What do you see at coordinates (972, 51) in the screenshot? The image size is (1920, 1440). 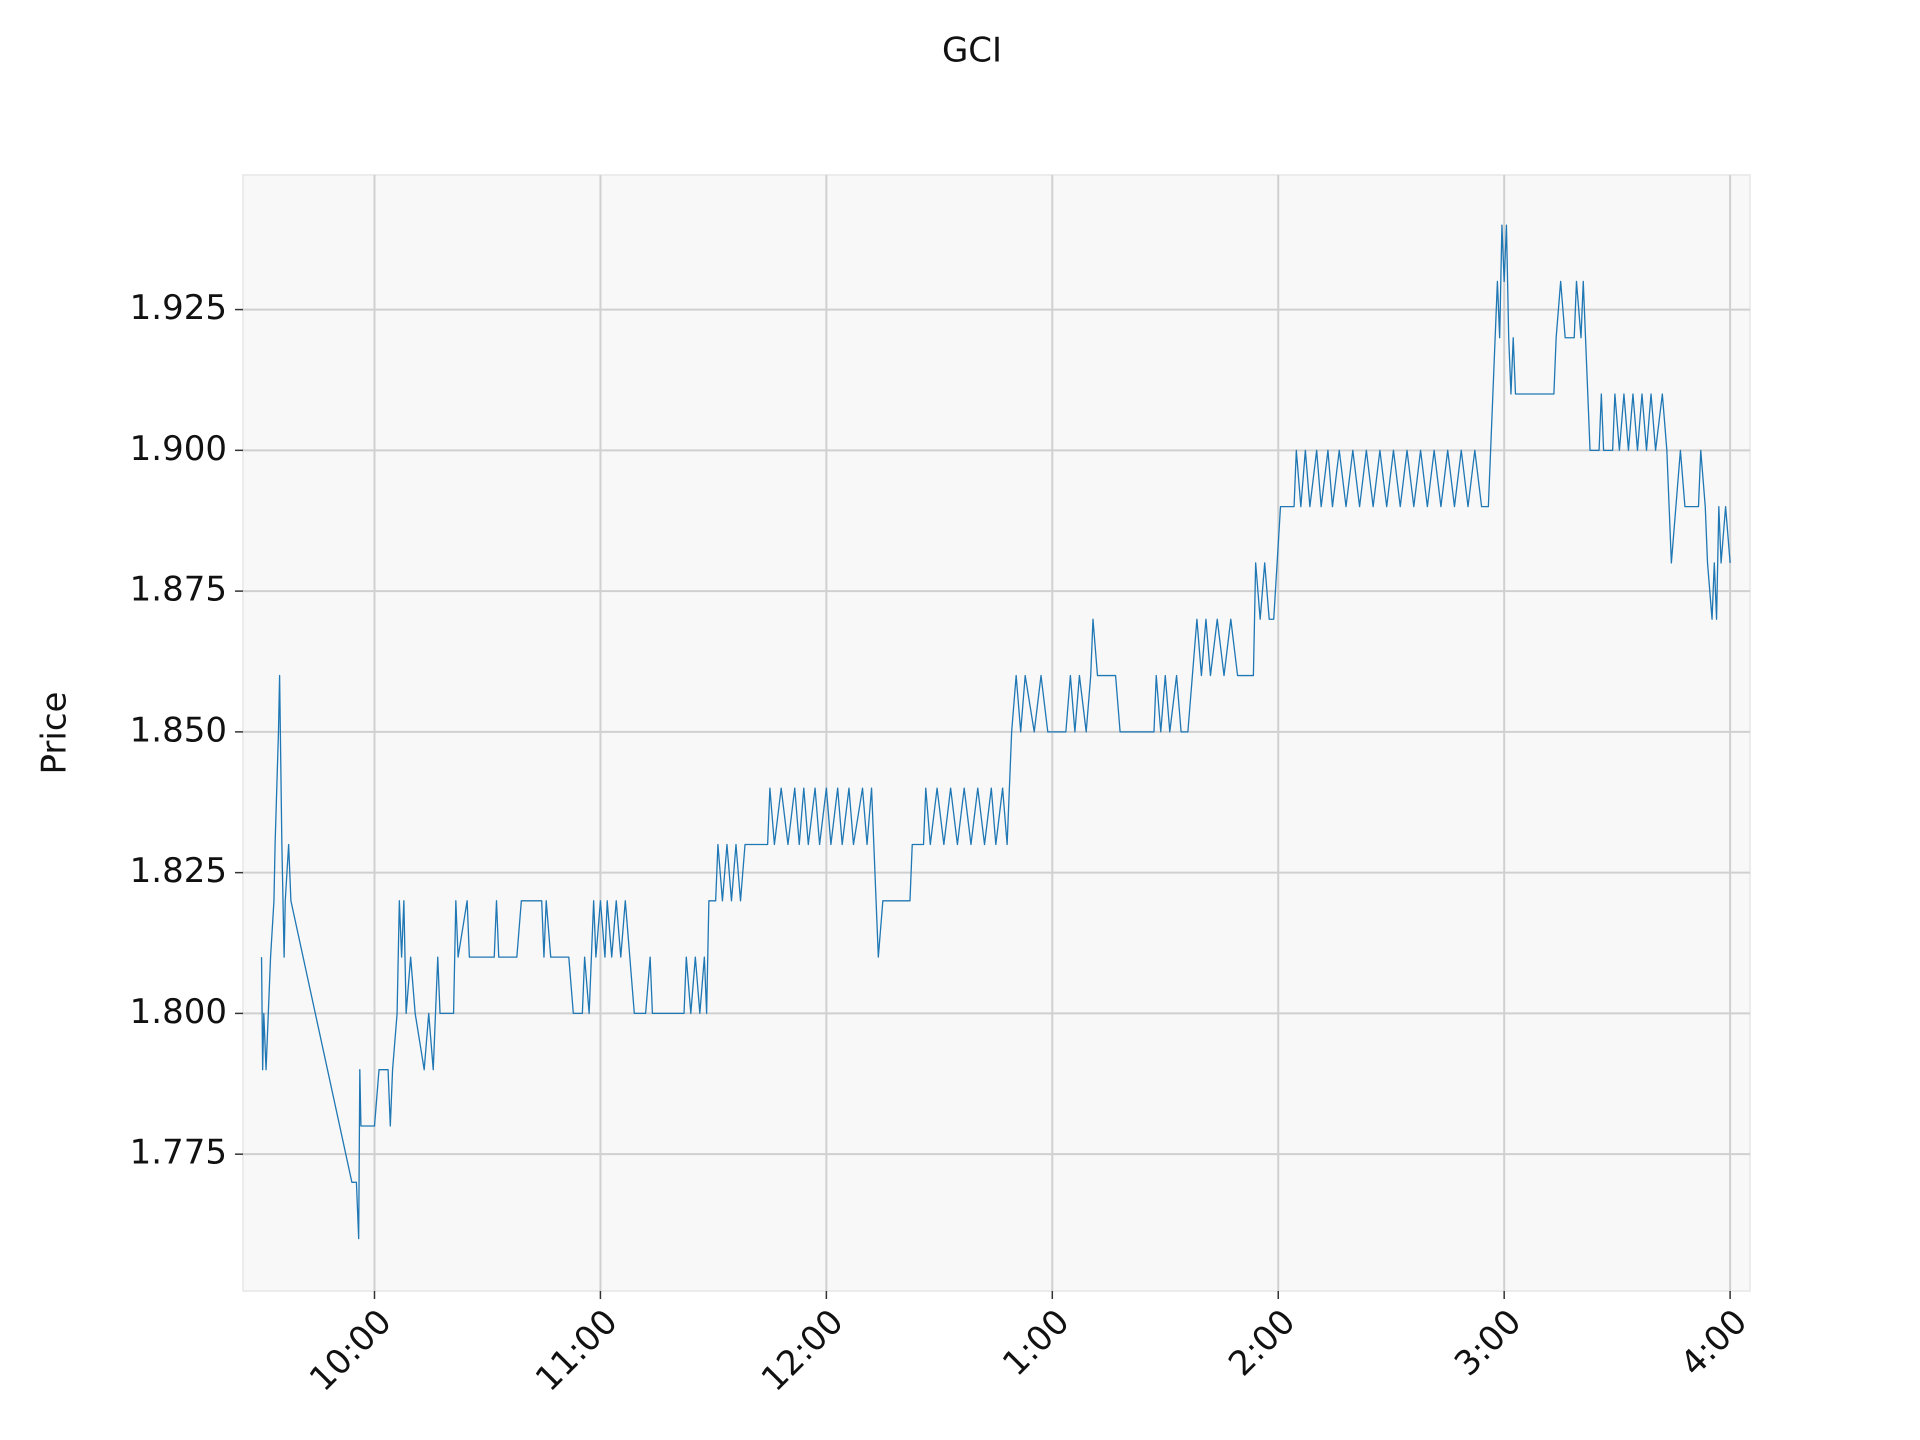 I see `chart-title: GCI` at bounding box center [972, 51].